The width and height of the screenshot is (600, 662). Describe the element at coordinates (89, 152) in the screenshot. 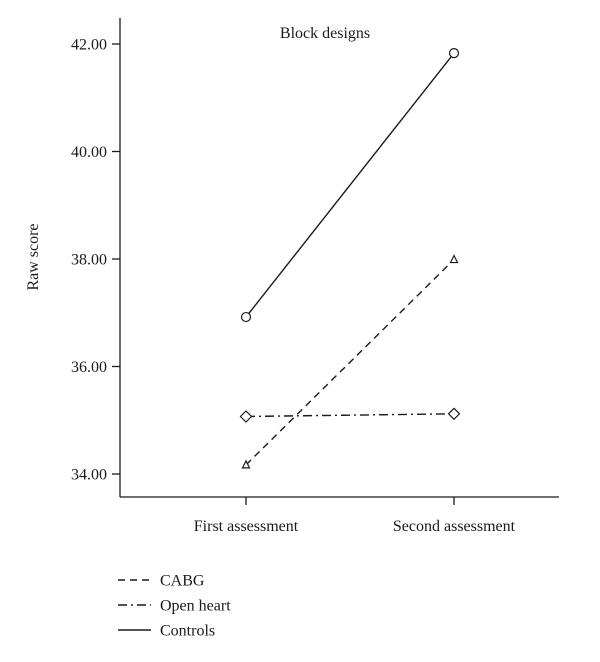

I see `y-tick-label: 40.00` at that location.